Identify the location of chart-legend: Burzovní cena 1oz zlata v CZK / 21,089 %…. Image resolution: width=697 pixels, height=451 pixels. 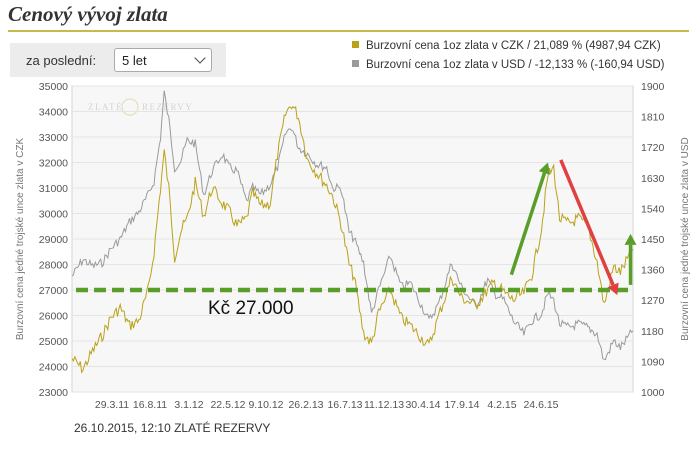
(508, 59).